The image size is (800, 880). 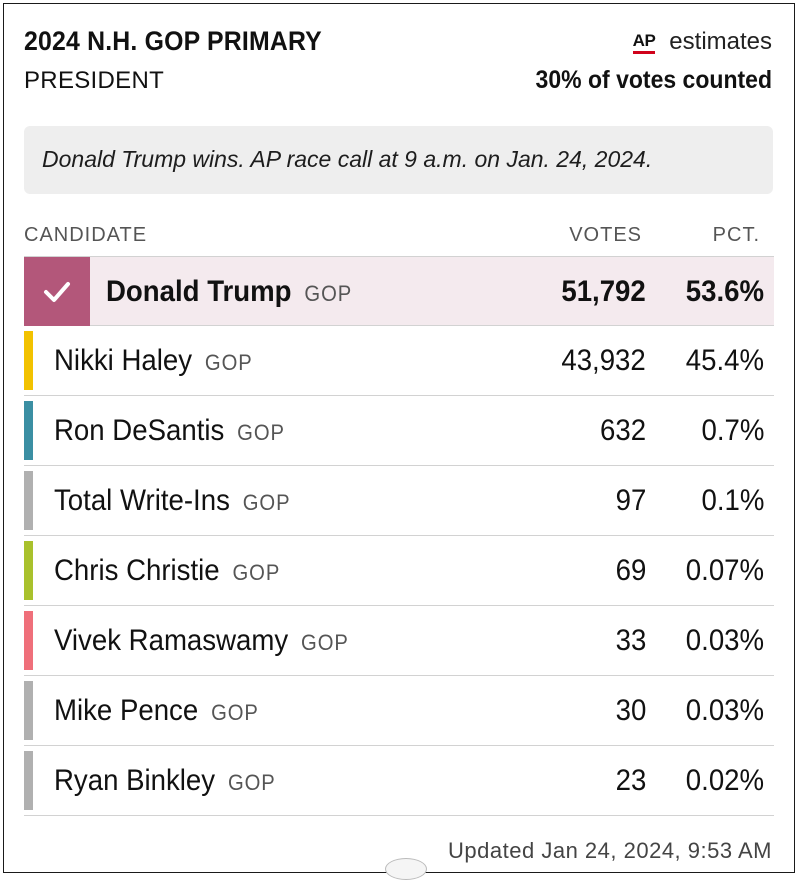 What do you see at coordinates (653, 80) in the screenshot?
I see `votes-counted: 30% of votes counted` at bounding box center [653, 80].